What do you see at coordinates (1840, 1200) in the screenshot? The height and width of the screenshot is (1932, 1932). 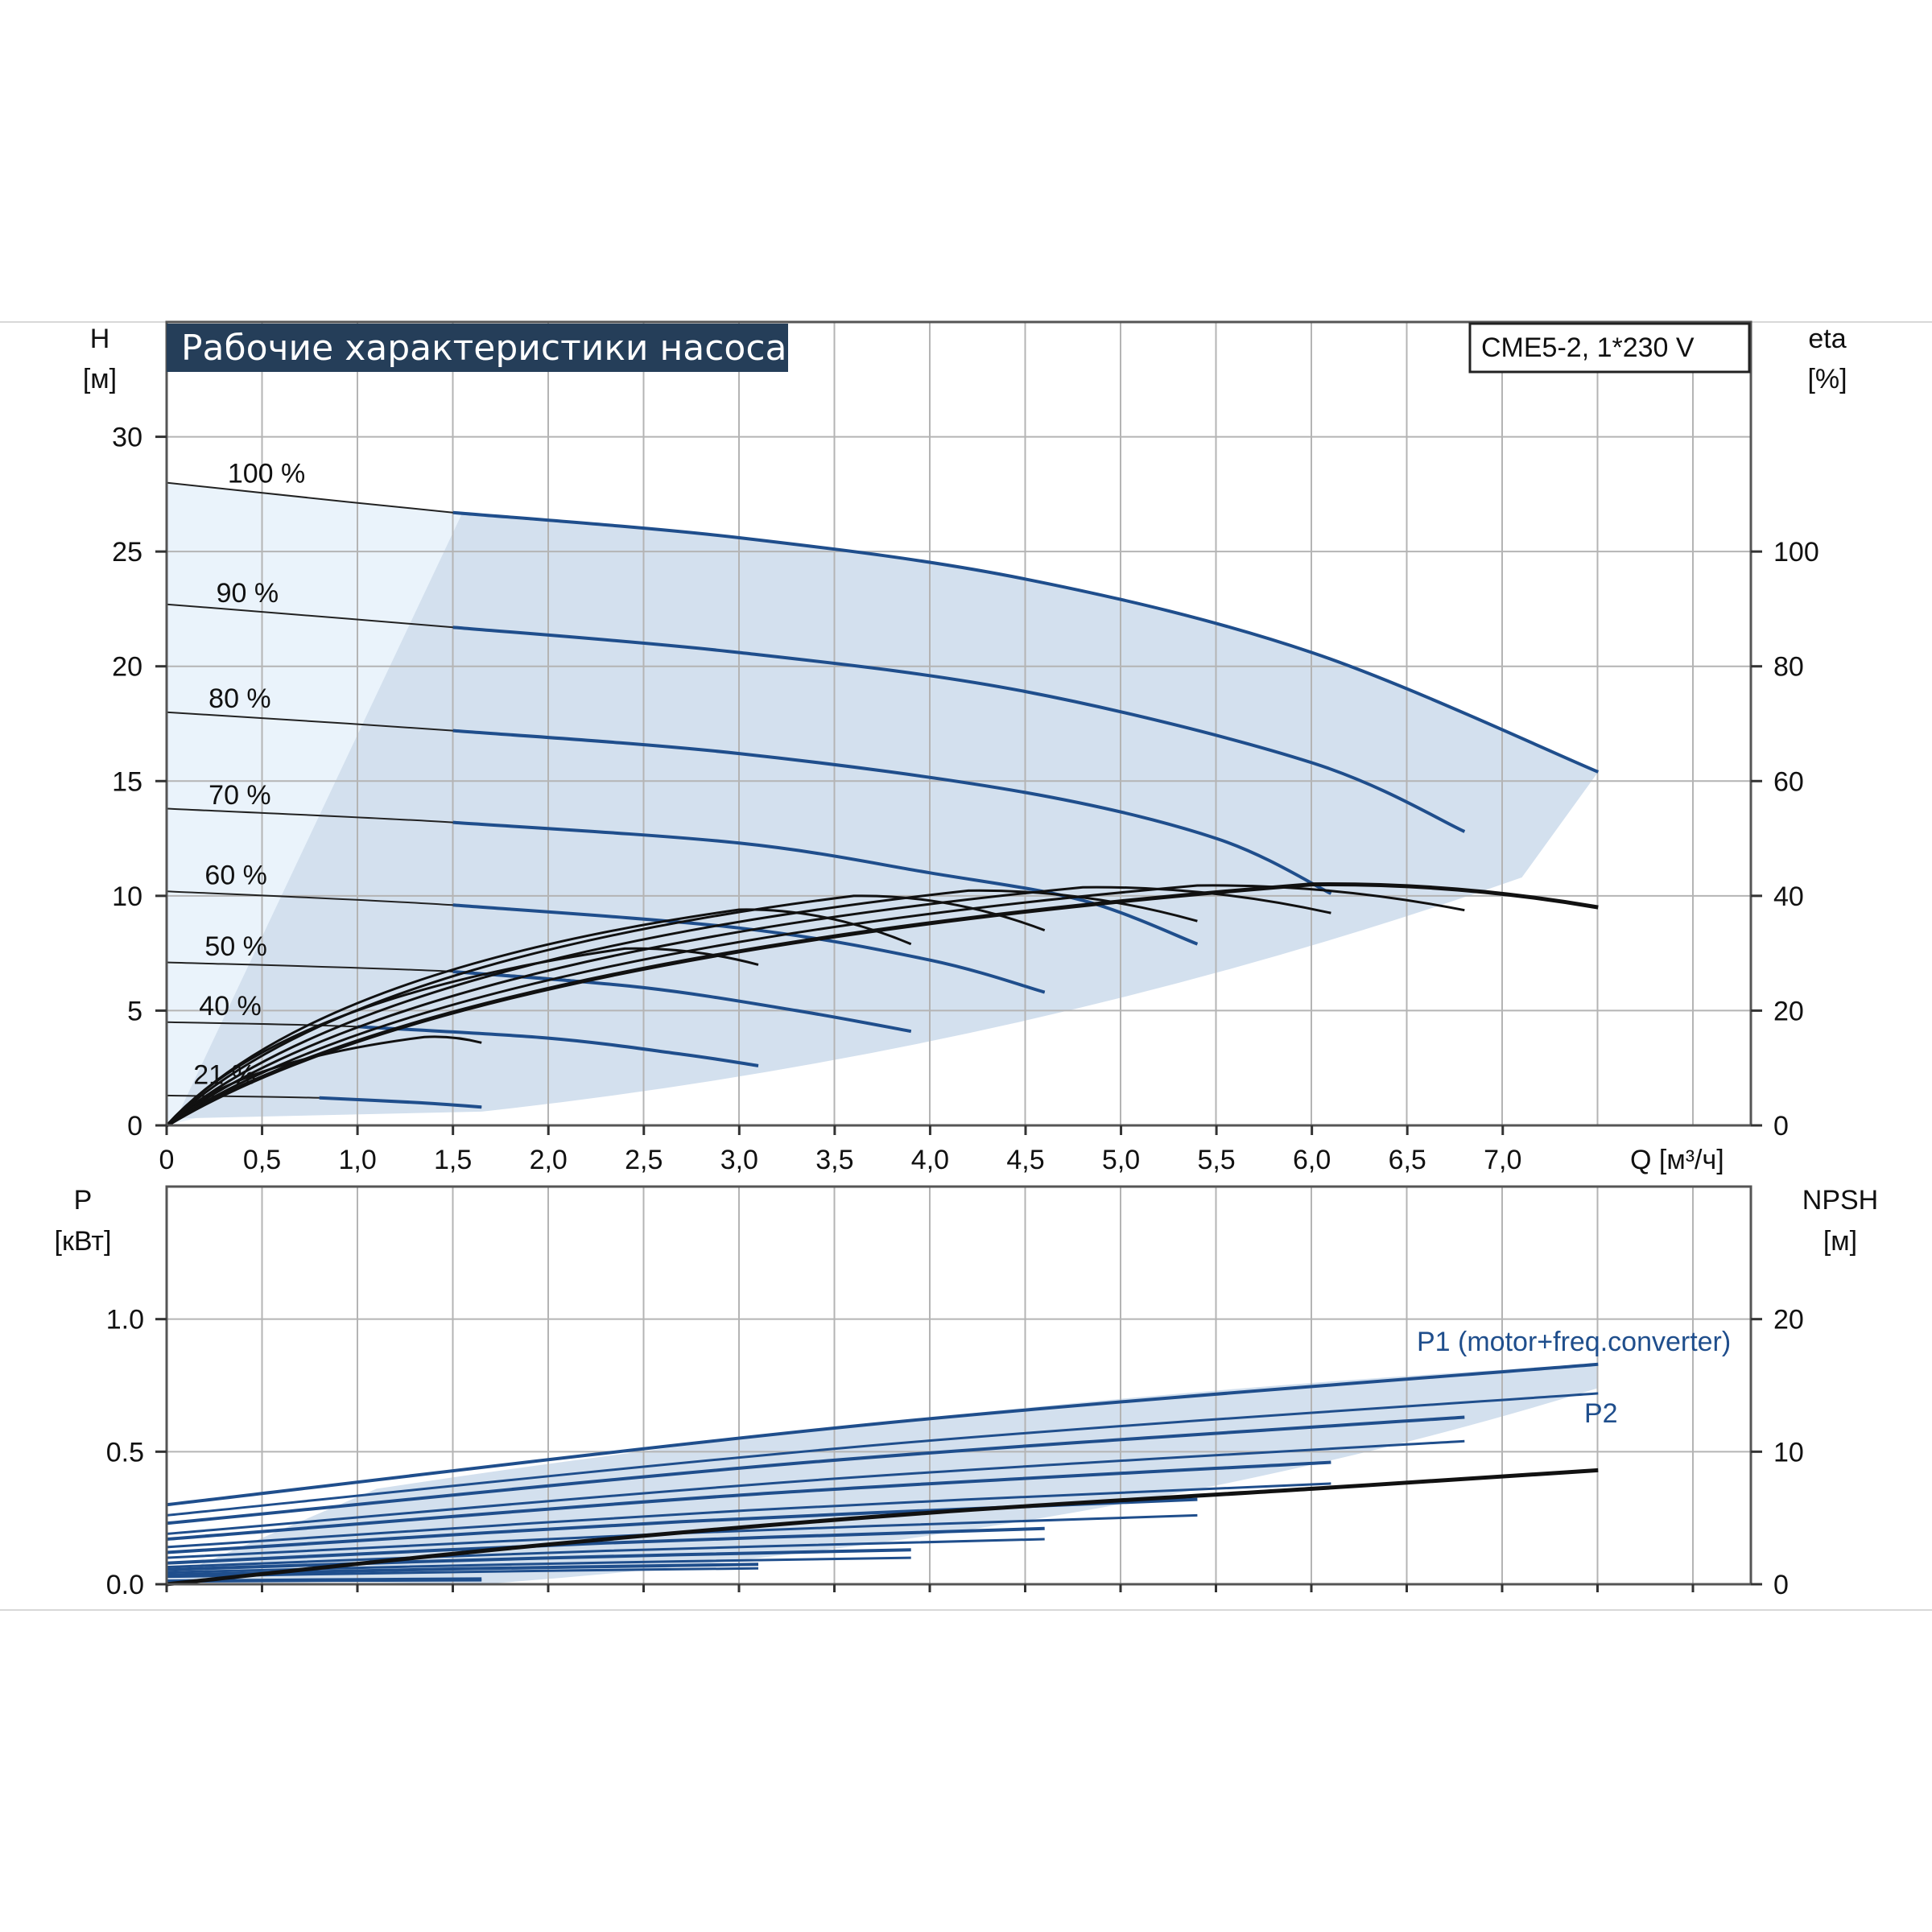 I see `y2-axis-label-npsh: NPSH` at bounding box center [1840, 1200].